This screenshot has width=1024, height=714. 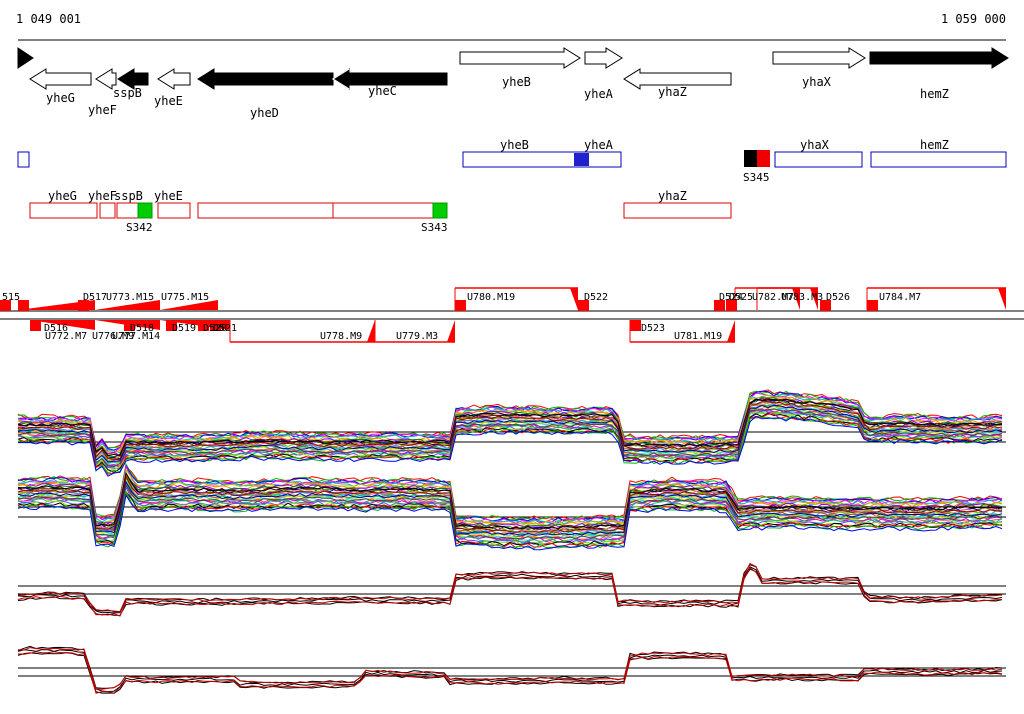 What do you see at coordinates (139, 227) in the screenshot?
I see `green-segment-label: S342` at bounding box center [139, 227].